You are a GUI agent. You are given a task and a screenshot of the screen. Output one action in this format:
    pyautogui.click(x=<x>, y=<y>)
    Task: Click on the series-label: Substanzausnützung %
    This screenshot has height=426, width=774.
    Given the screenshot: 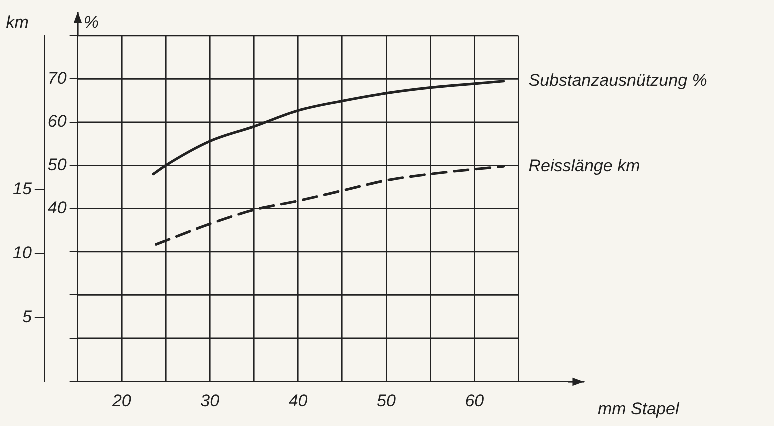 What is the action you would take?
    pyautogui.click(x=618, y=80)
    